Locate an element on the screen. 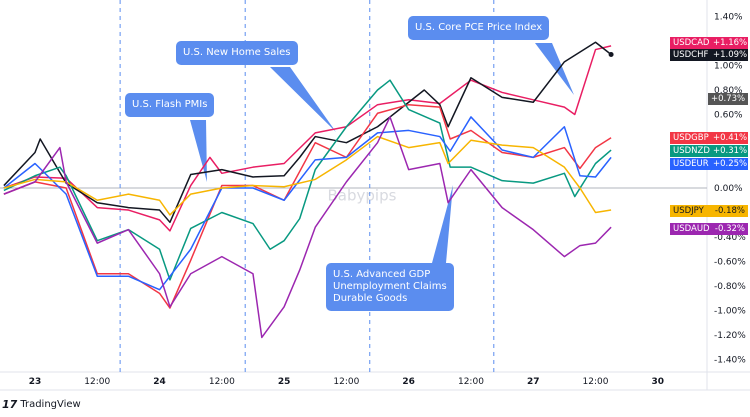 The width and height of the screenshot is (750, 417). series-name-tag: USDCAD is located at coordinates (690, 43).